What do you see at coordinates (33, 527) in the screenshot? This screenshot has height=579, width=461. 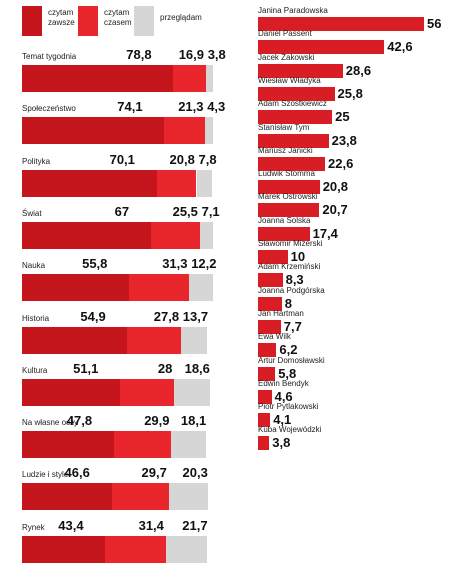 I see `category-label: Rynek` at bounding box center [33, 527].